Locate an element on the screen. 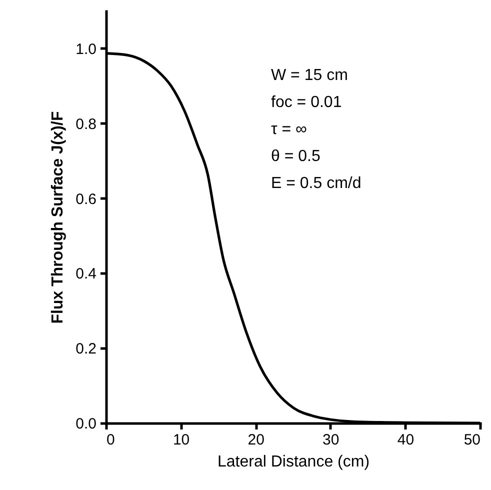 This screenshot has width=491, height=490. y-tick-label: 0.2 is located at coordinates (86, 349).